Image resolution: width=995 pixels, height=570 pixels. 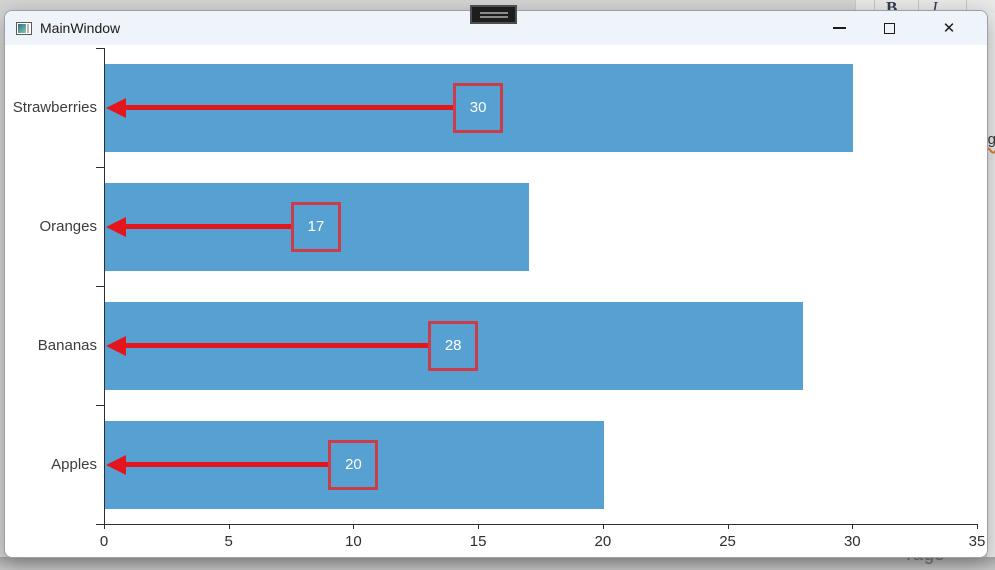 What do you see at coordinates (478, 541) in the screenshot?
I see `x-tick-label: 15` at bounding box center [478, 541].